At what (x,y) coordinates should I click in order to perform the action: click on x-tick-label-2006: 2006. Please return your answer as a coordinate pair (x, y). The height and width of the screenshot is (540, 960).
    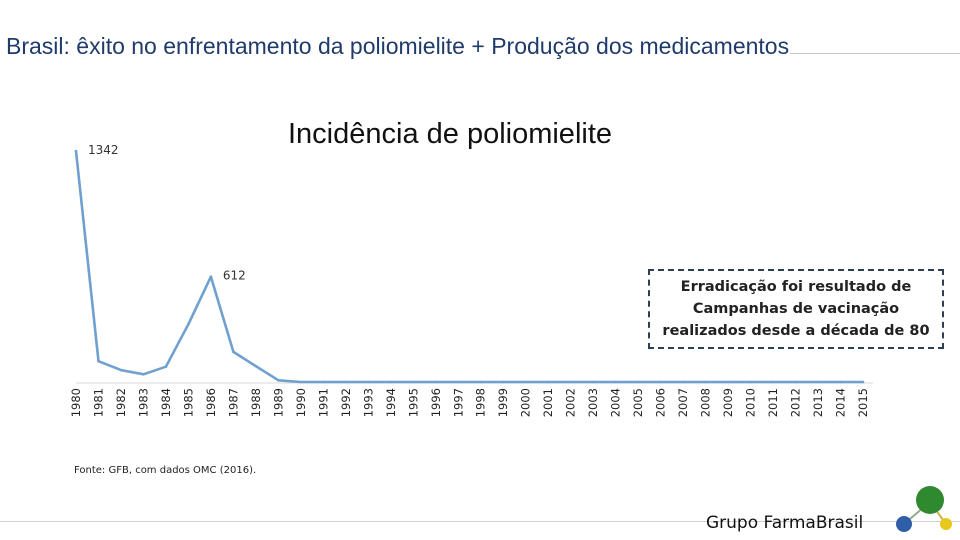
    Looking at the image, I should click on (661, 402).